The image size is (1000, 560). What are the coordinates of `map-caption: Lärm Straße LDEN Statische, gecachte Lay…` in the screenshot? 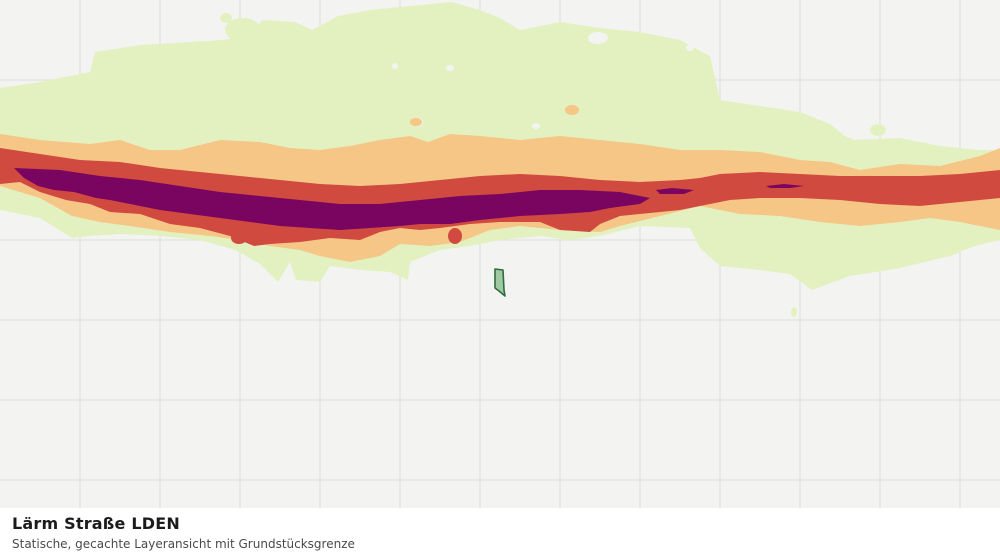 It's located at (500, 534).